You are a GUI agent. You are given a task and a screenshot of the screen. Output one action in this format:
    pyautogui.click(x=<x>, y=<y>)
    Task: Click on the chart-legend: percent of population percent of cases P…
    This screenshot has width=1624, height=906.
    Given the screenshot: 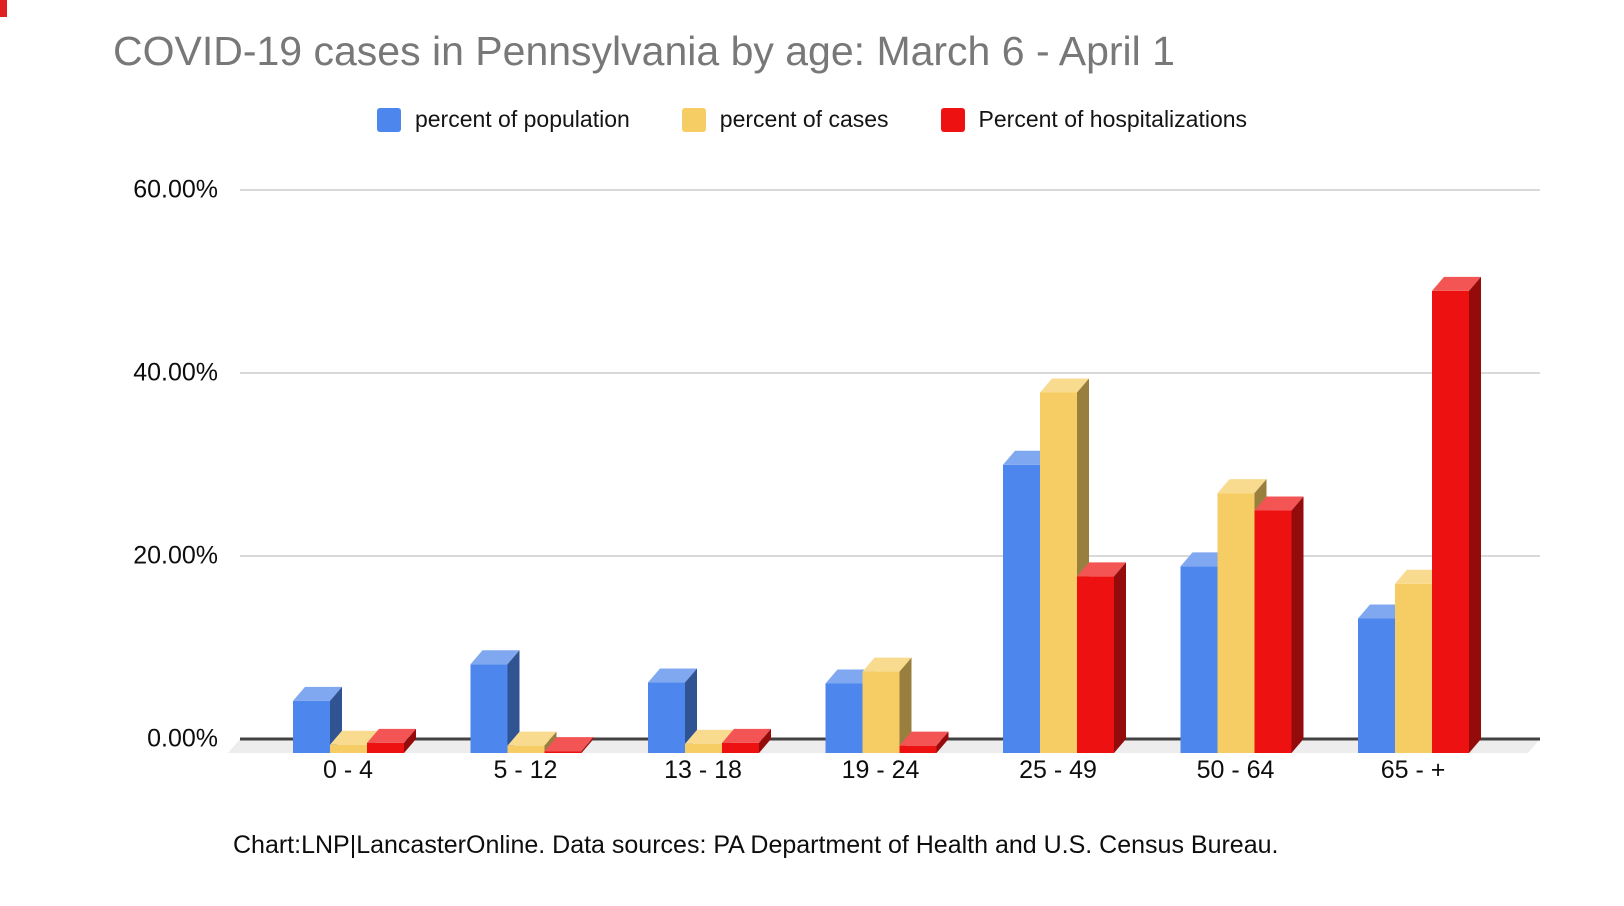 What is the action you would take?
    pyautogui.click(x=812, y=119)
    